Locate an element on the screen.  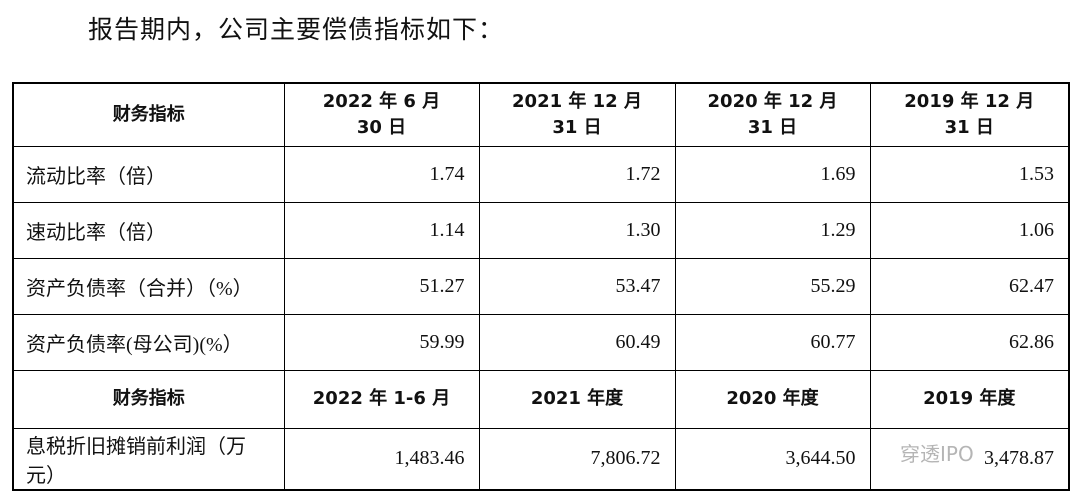
row-label: 资产负债率(母公司)(%） is located at coordinates (148, 342).